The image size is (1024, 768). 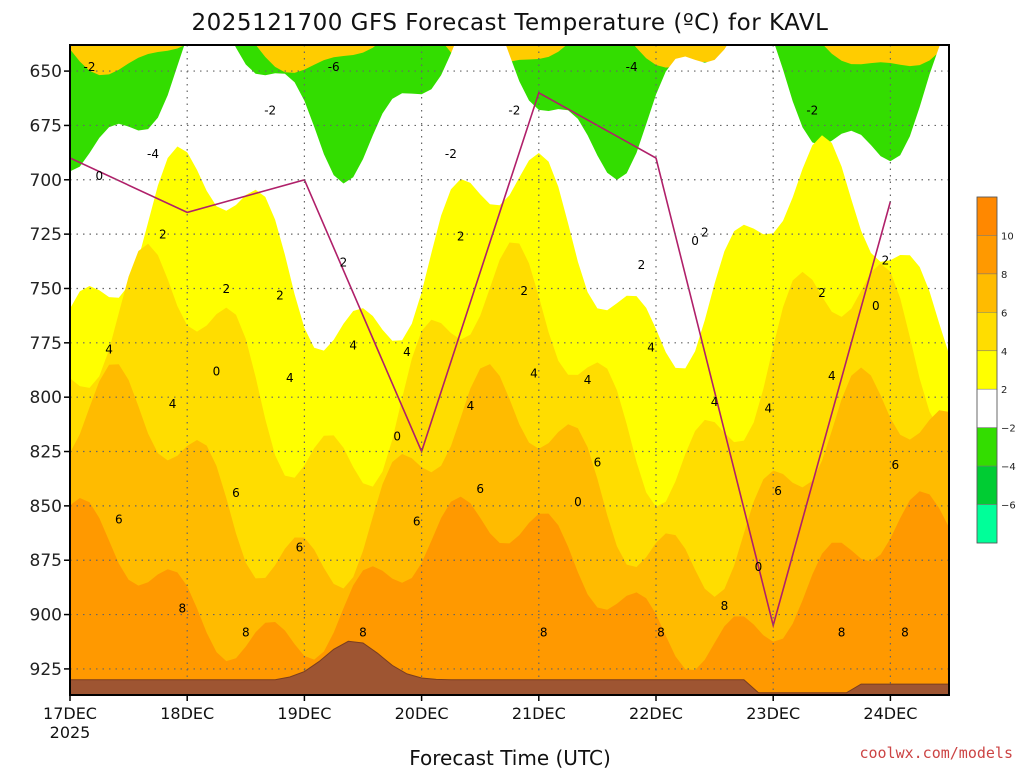 What do you see at coordinates (422, 713) in the screenshot?
I see `x-tick-label: 20DEC` at bounding box center [422, 713].